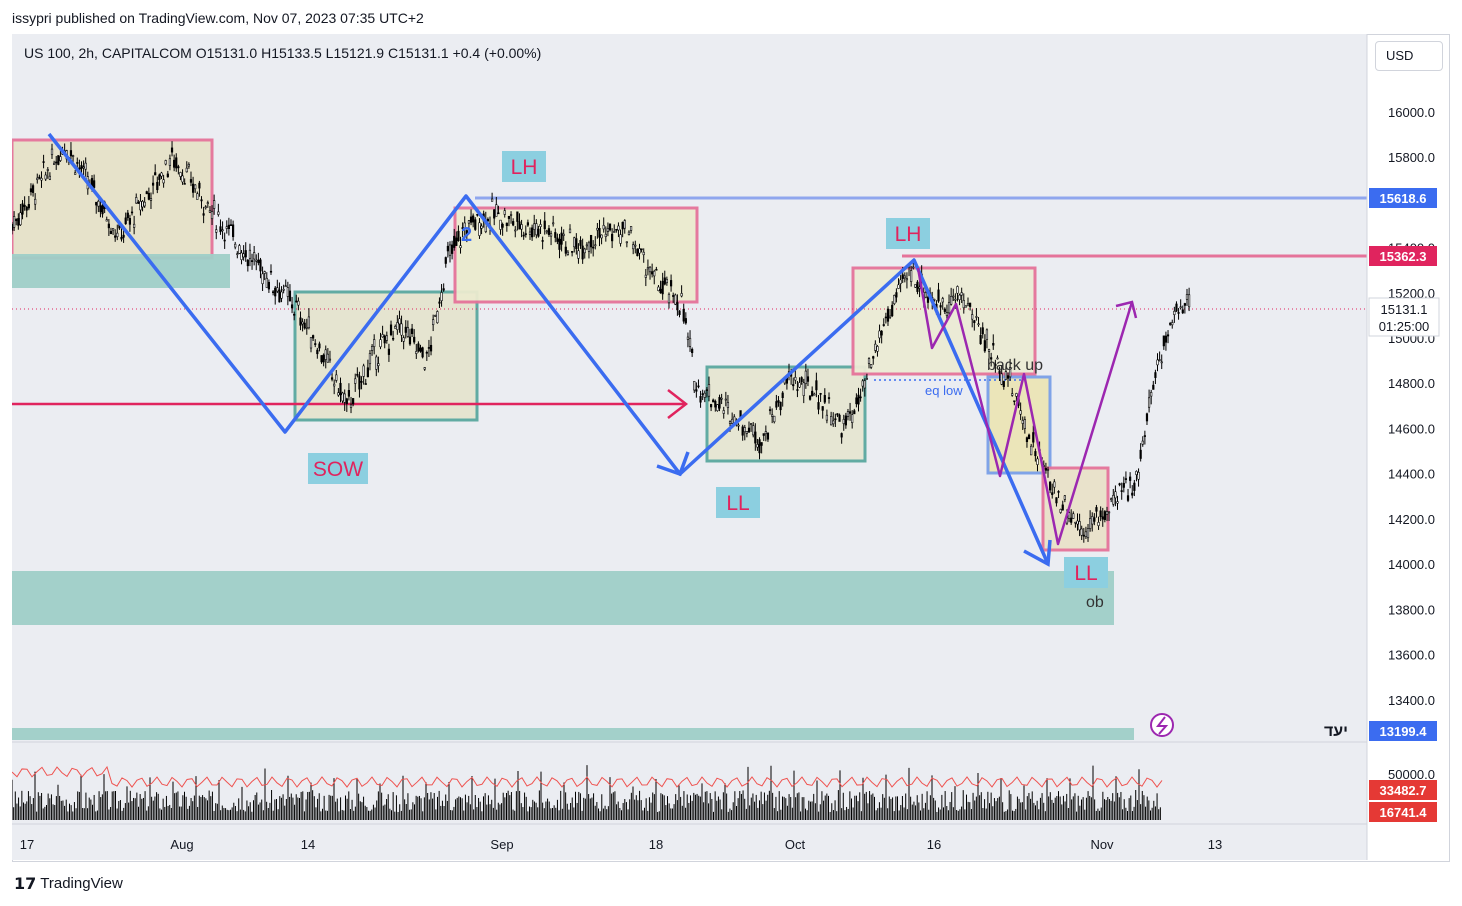  Describe the element at coordinates (908, 234) in the screenshot. I see `annotation-3: LH` at that location.